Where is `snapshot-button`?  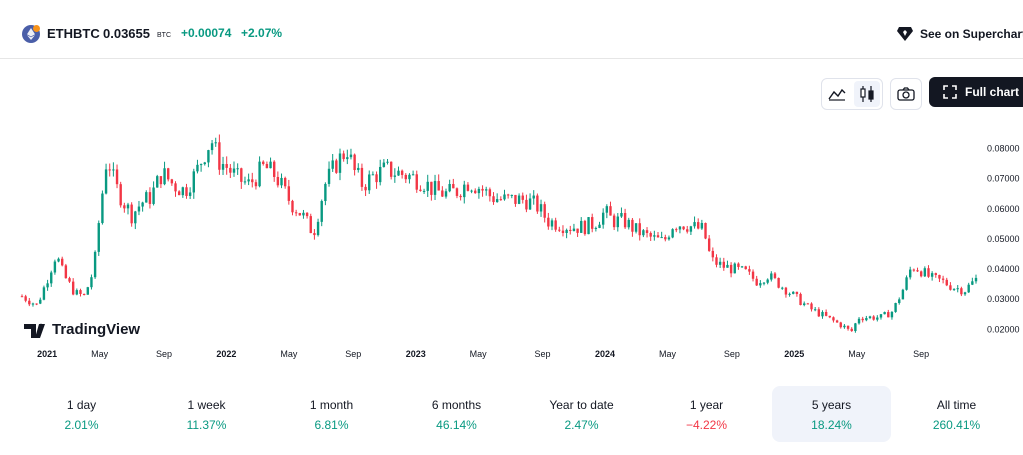
snapshot-button is located at coordinates (906, 94).